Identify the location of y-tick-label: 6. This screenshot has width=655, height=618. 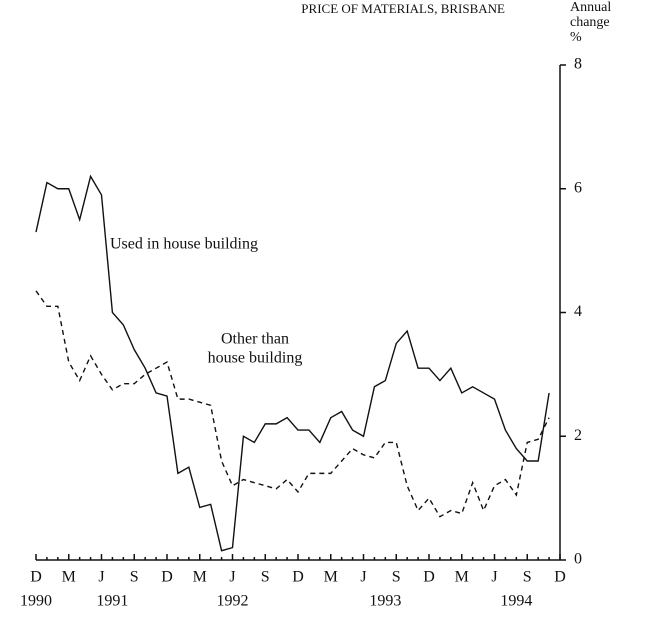
(578, 187).